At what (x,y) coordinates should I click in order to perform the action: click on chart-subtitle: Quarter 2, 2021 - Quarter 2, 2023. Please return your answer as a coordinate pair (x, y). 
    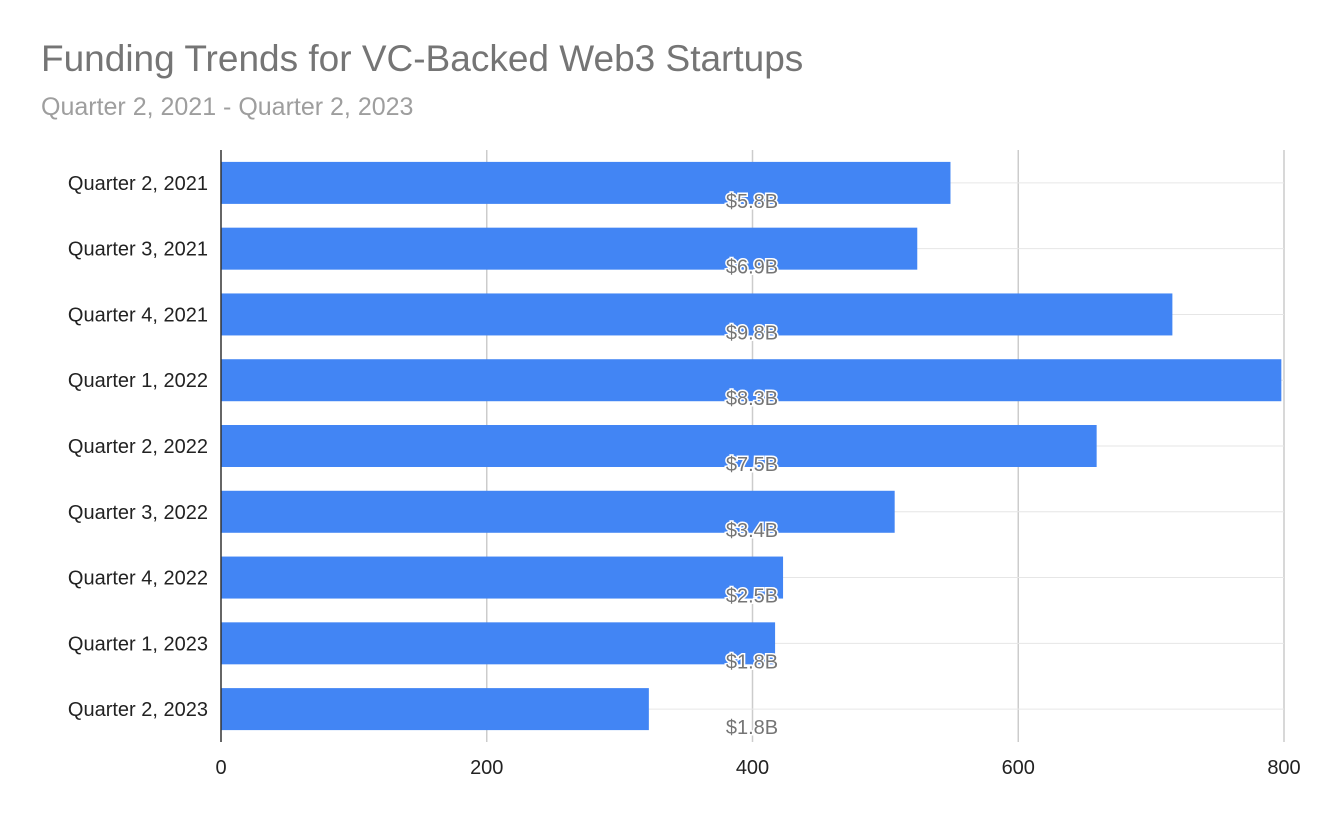
    Looking at the image, I should click on (227, 107).